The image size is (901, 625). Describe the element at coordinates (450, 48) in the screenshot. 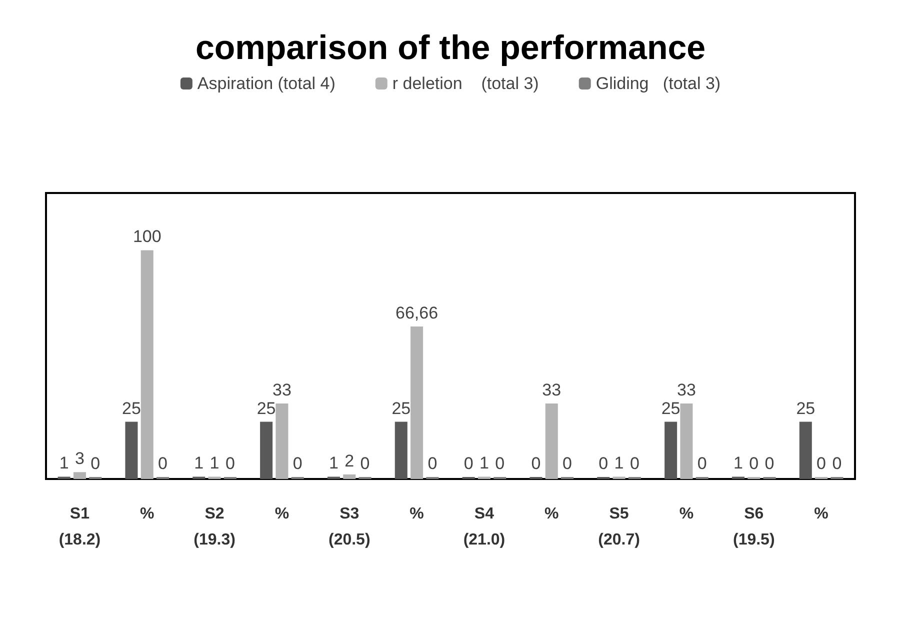

I see `chart-title: comparison of the performance` at that location.